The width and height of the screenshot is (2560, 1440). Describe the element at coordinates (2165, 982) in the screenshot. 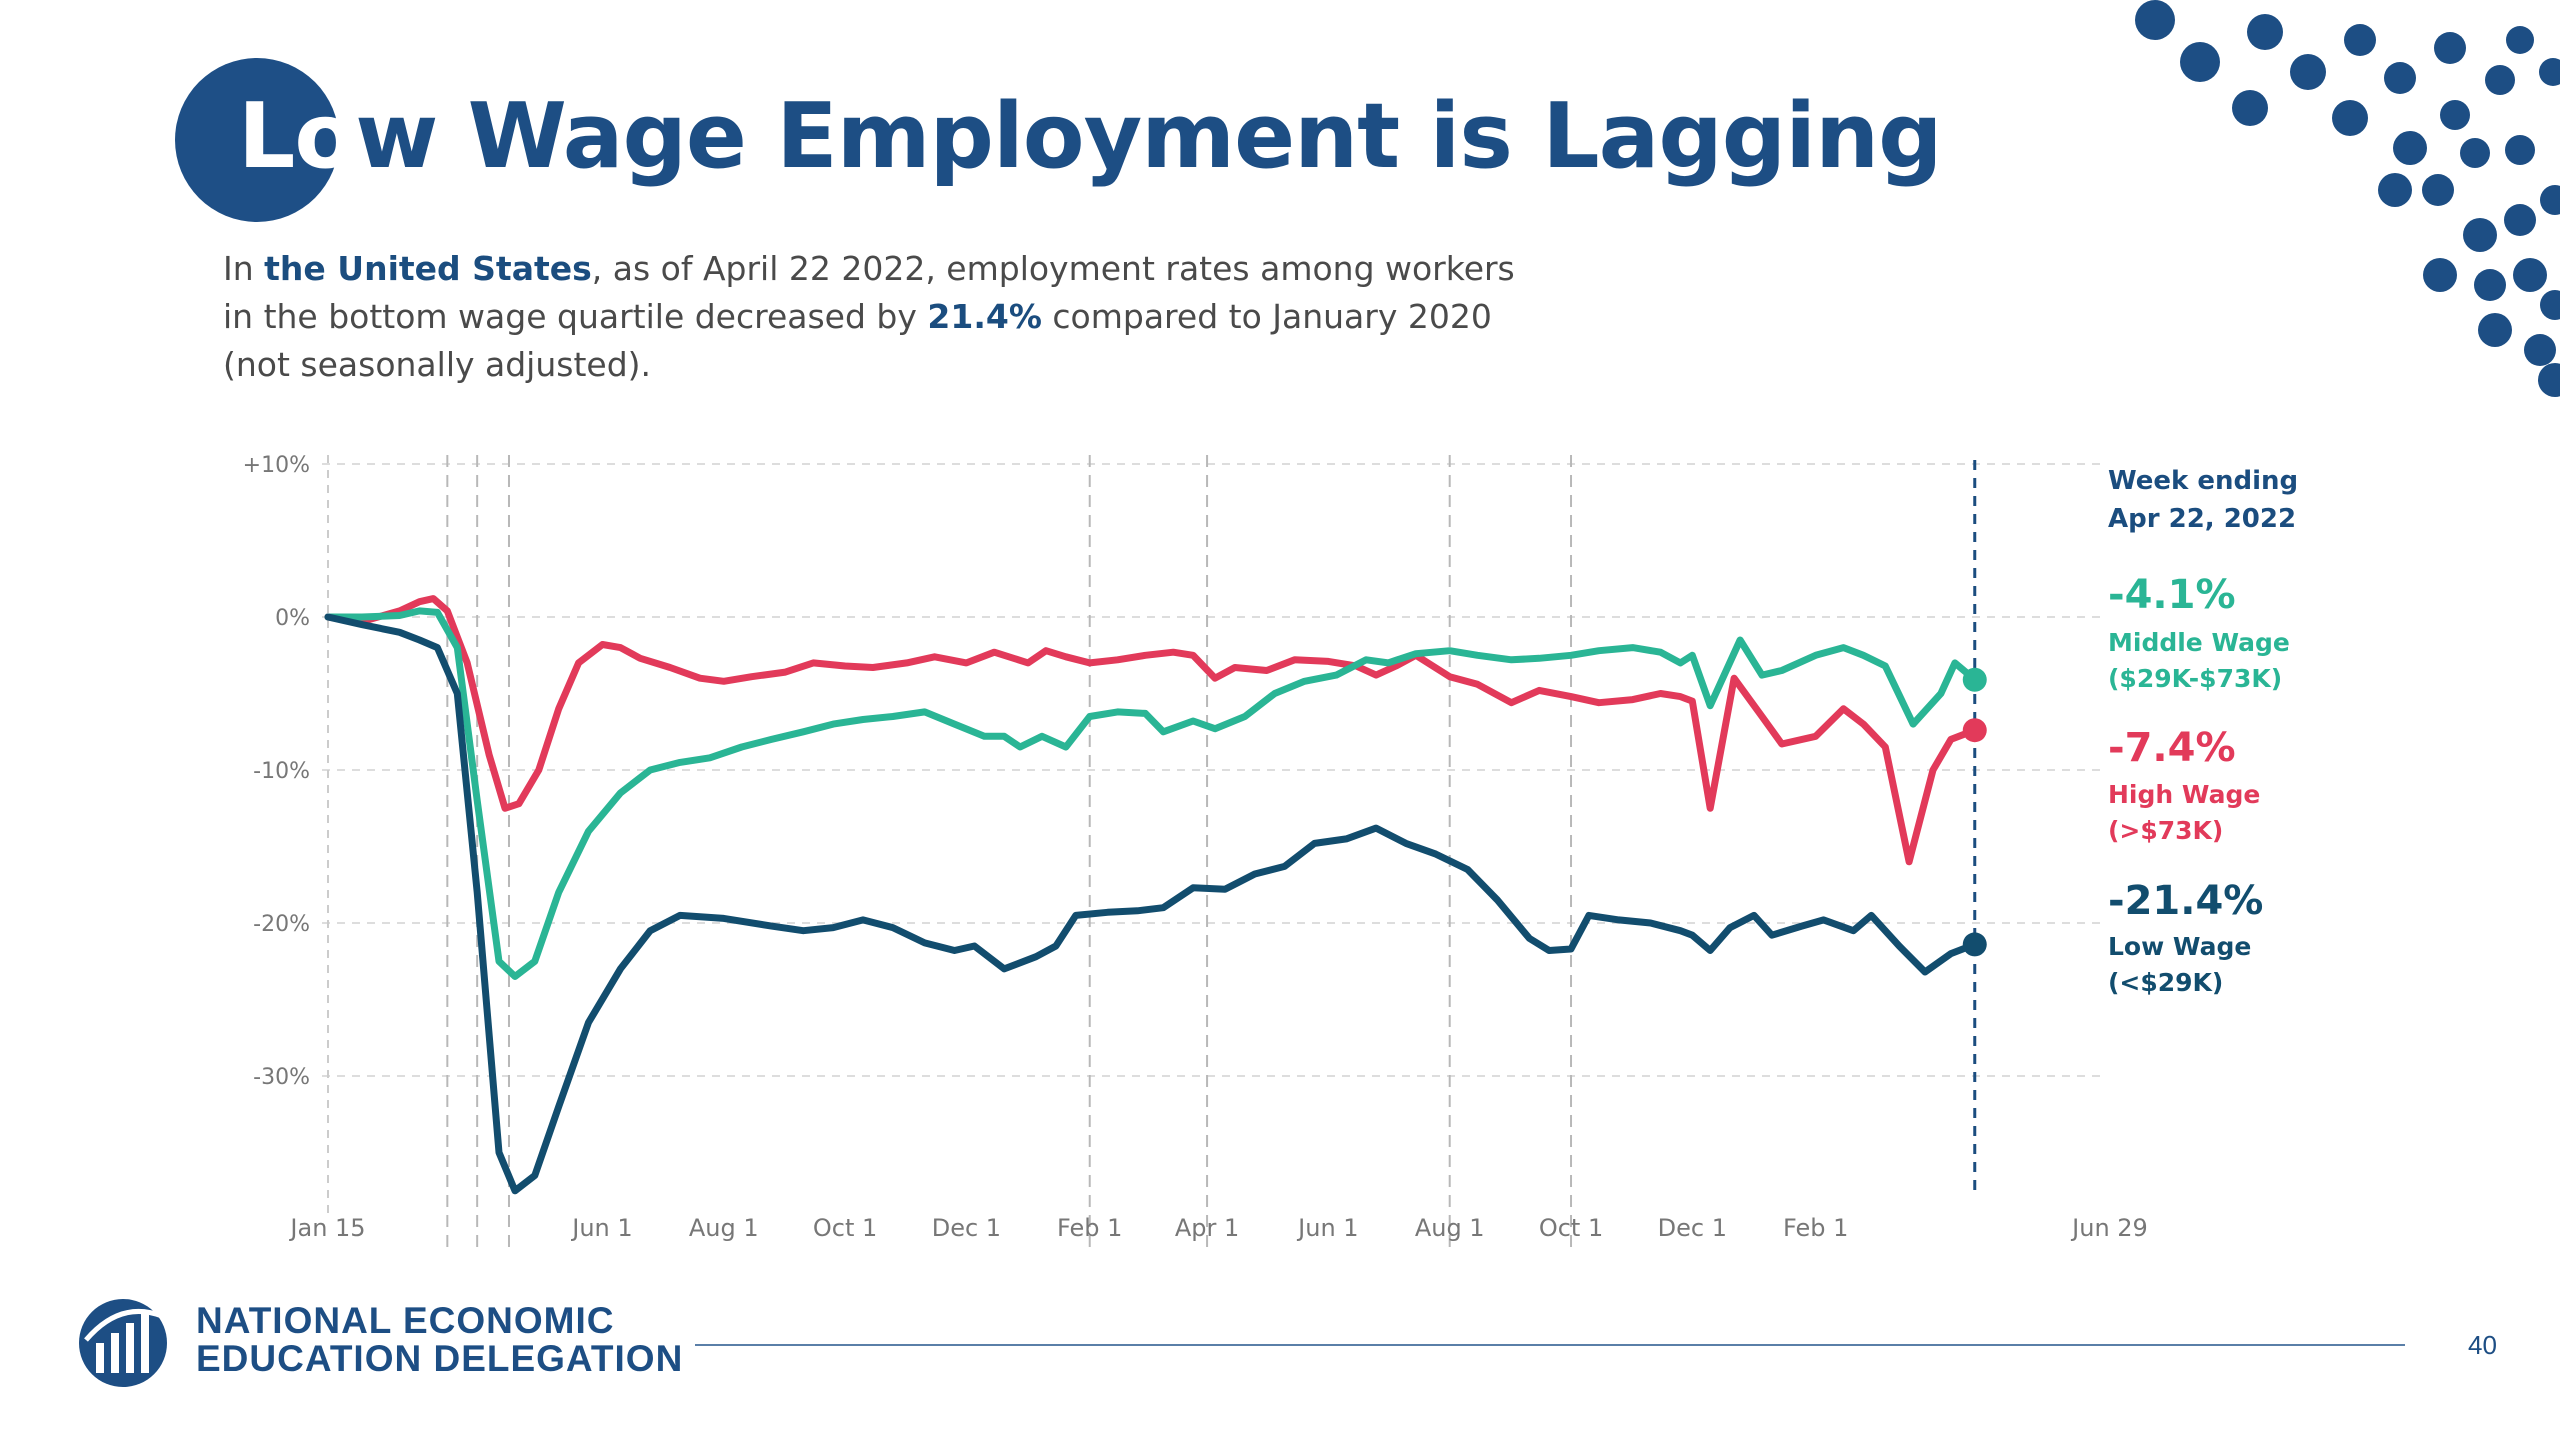

I see `low-wage-range: (<$29K)` at that location.